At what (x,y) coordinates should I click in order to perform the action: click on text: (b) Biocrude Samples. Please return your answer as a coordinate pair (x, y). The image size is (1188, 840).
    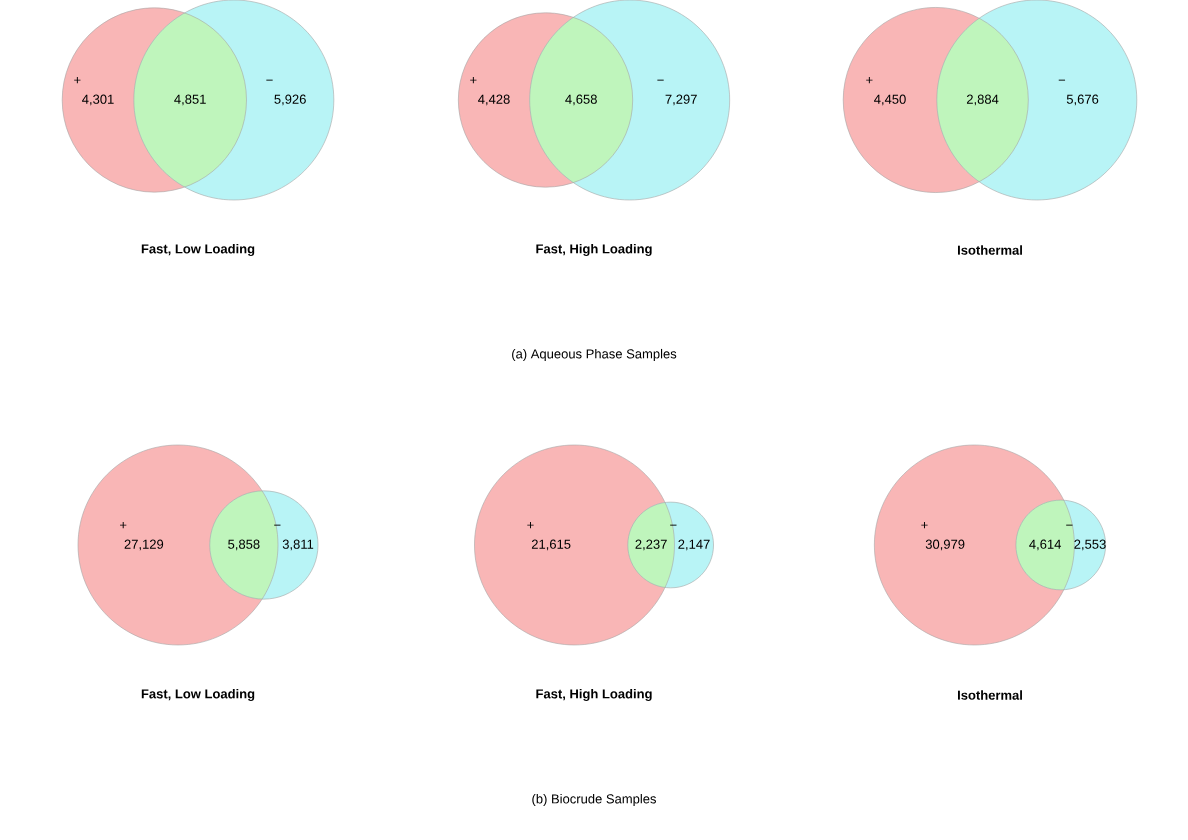
    Looking at the image, I should click on (594, 800).